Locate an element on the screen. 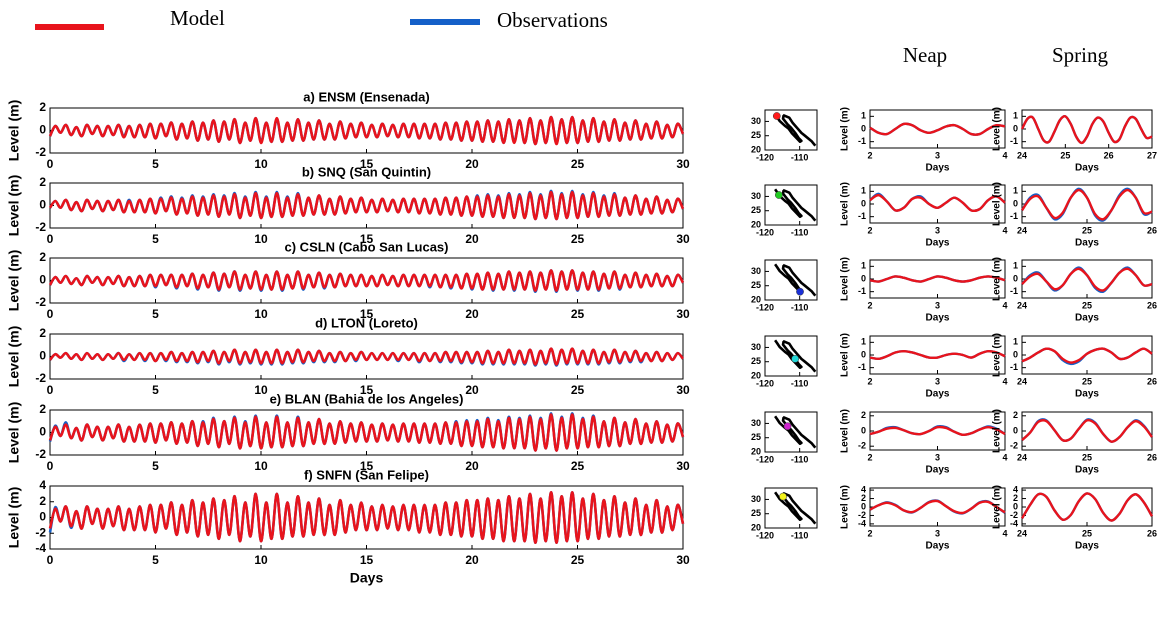 Image resolution: width=1169 pixels, height=619 pixels. x-tick-label: 10 is located at coordinates (261, 560).